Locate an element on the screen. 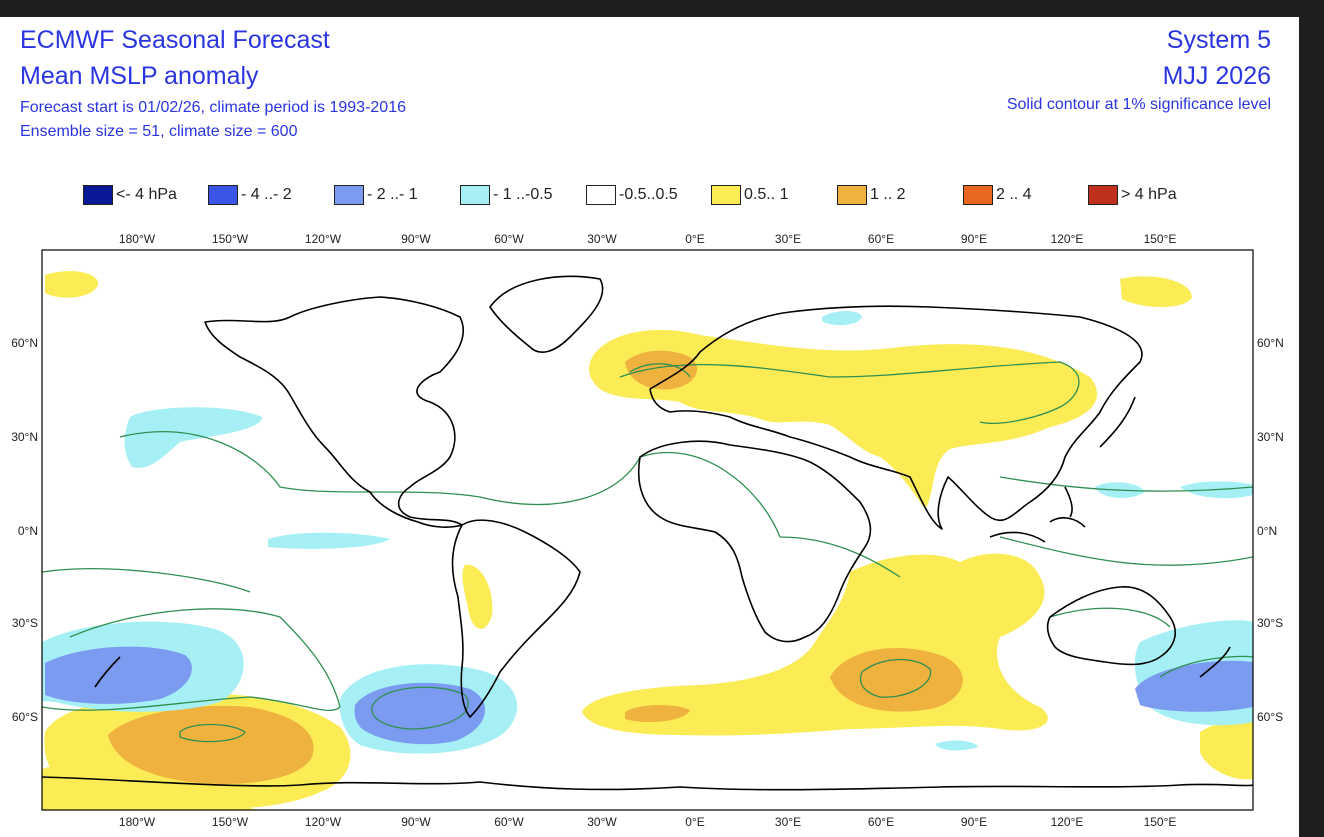 The image size is (1324, 837). legend-label: -0.5..0.5 is located at coordinates (648, 194).